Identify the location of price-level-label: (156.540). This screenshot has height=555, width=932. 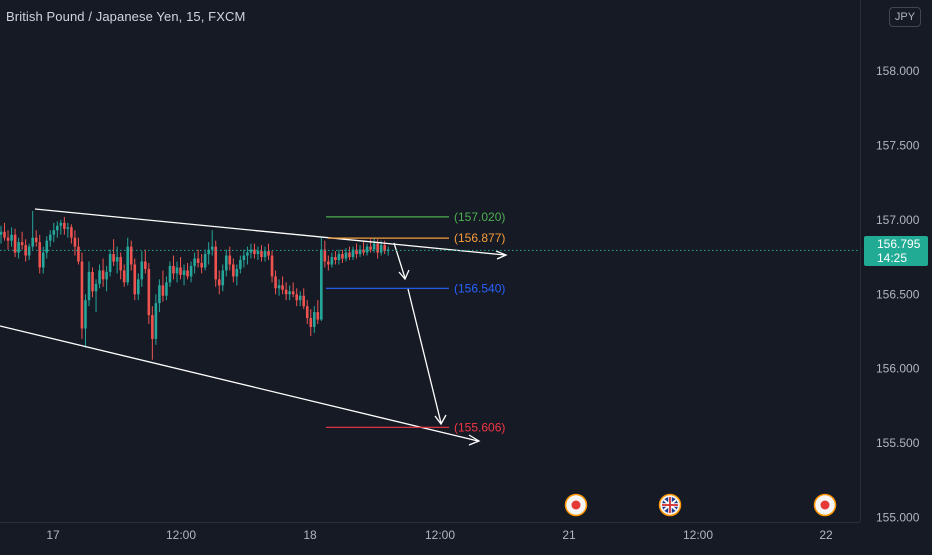
(479, 288).